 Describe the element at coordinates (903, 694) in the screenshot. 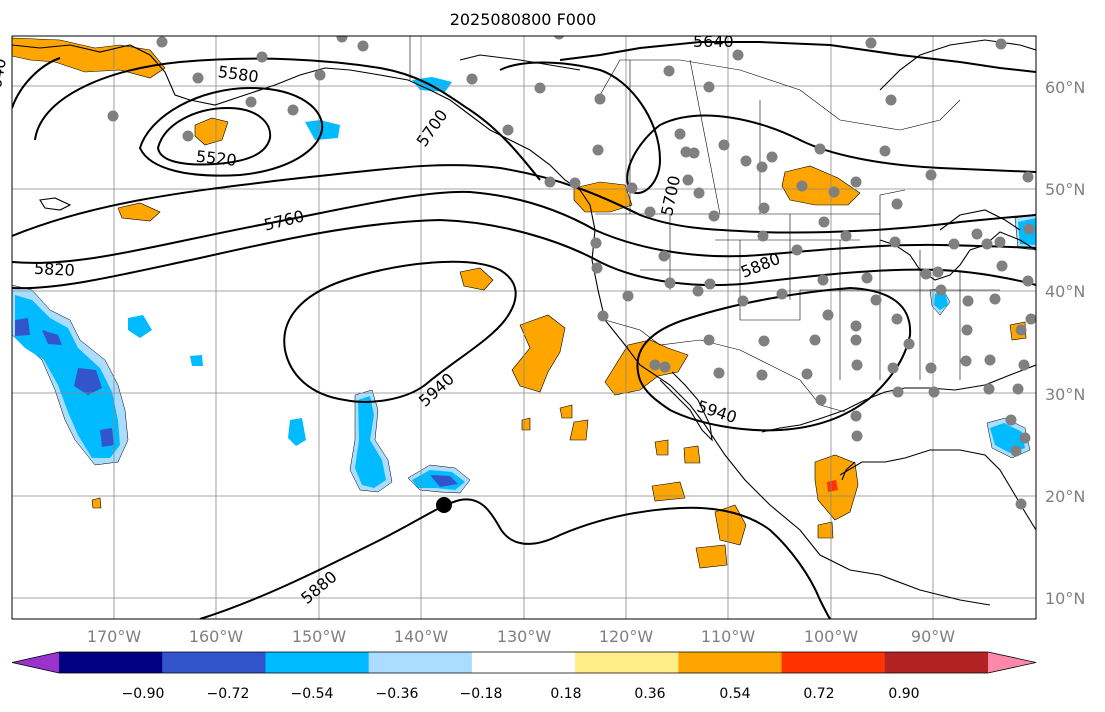

I see `colorbar-tick-label: 0.90` at that location.